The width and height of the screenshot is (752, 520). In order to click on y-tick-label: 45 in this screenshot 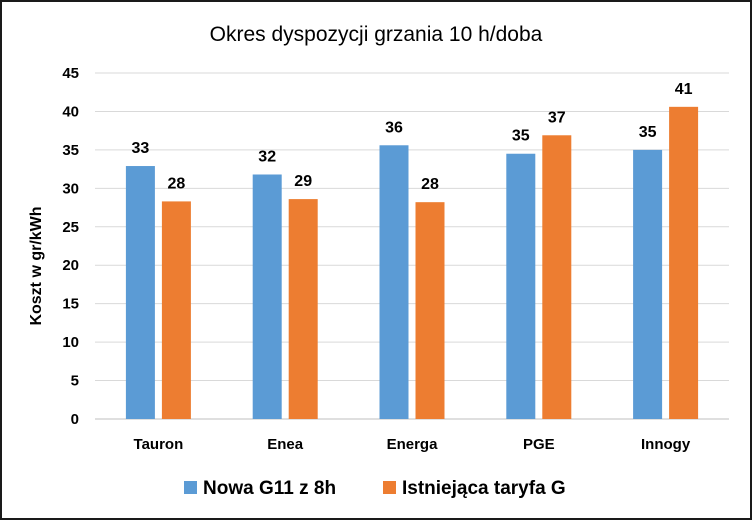, I will do `click(70, 73)`.